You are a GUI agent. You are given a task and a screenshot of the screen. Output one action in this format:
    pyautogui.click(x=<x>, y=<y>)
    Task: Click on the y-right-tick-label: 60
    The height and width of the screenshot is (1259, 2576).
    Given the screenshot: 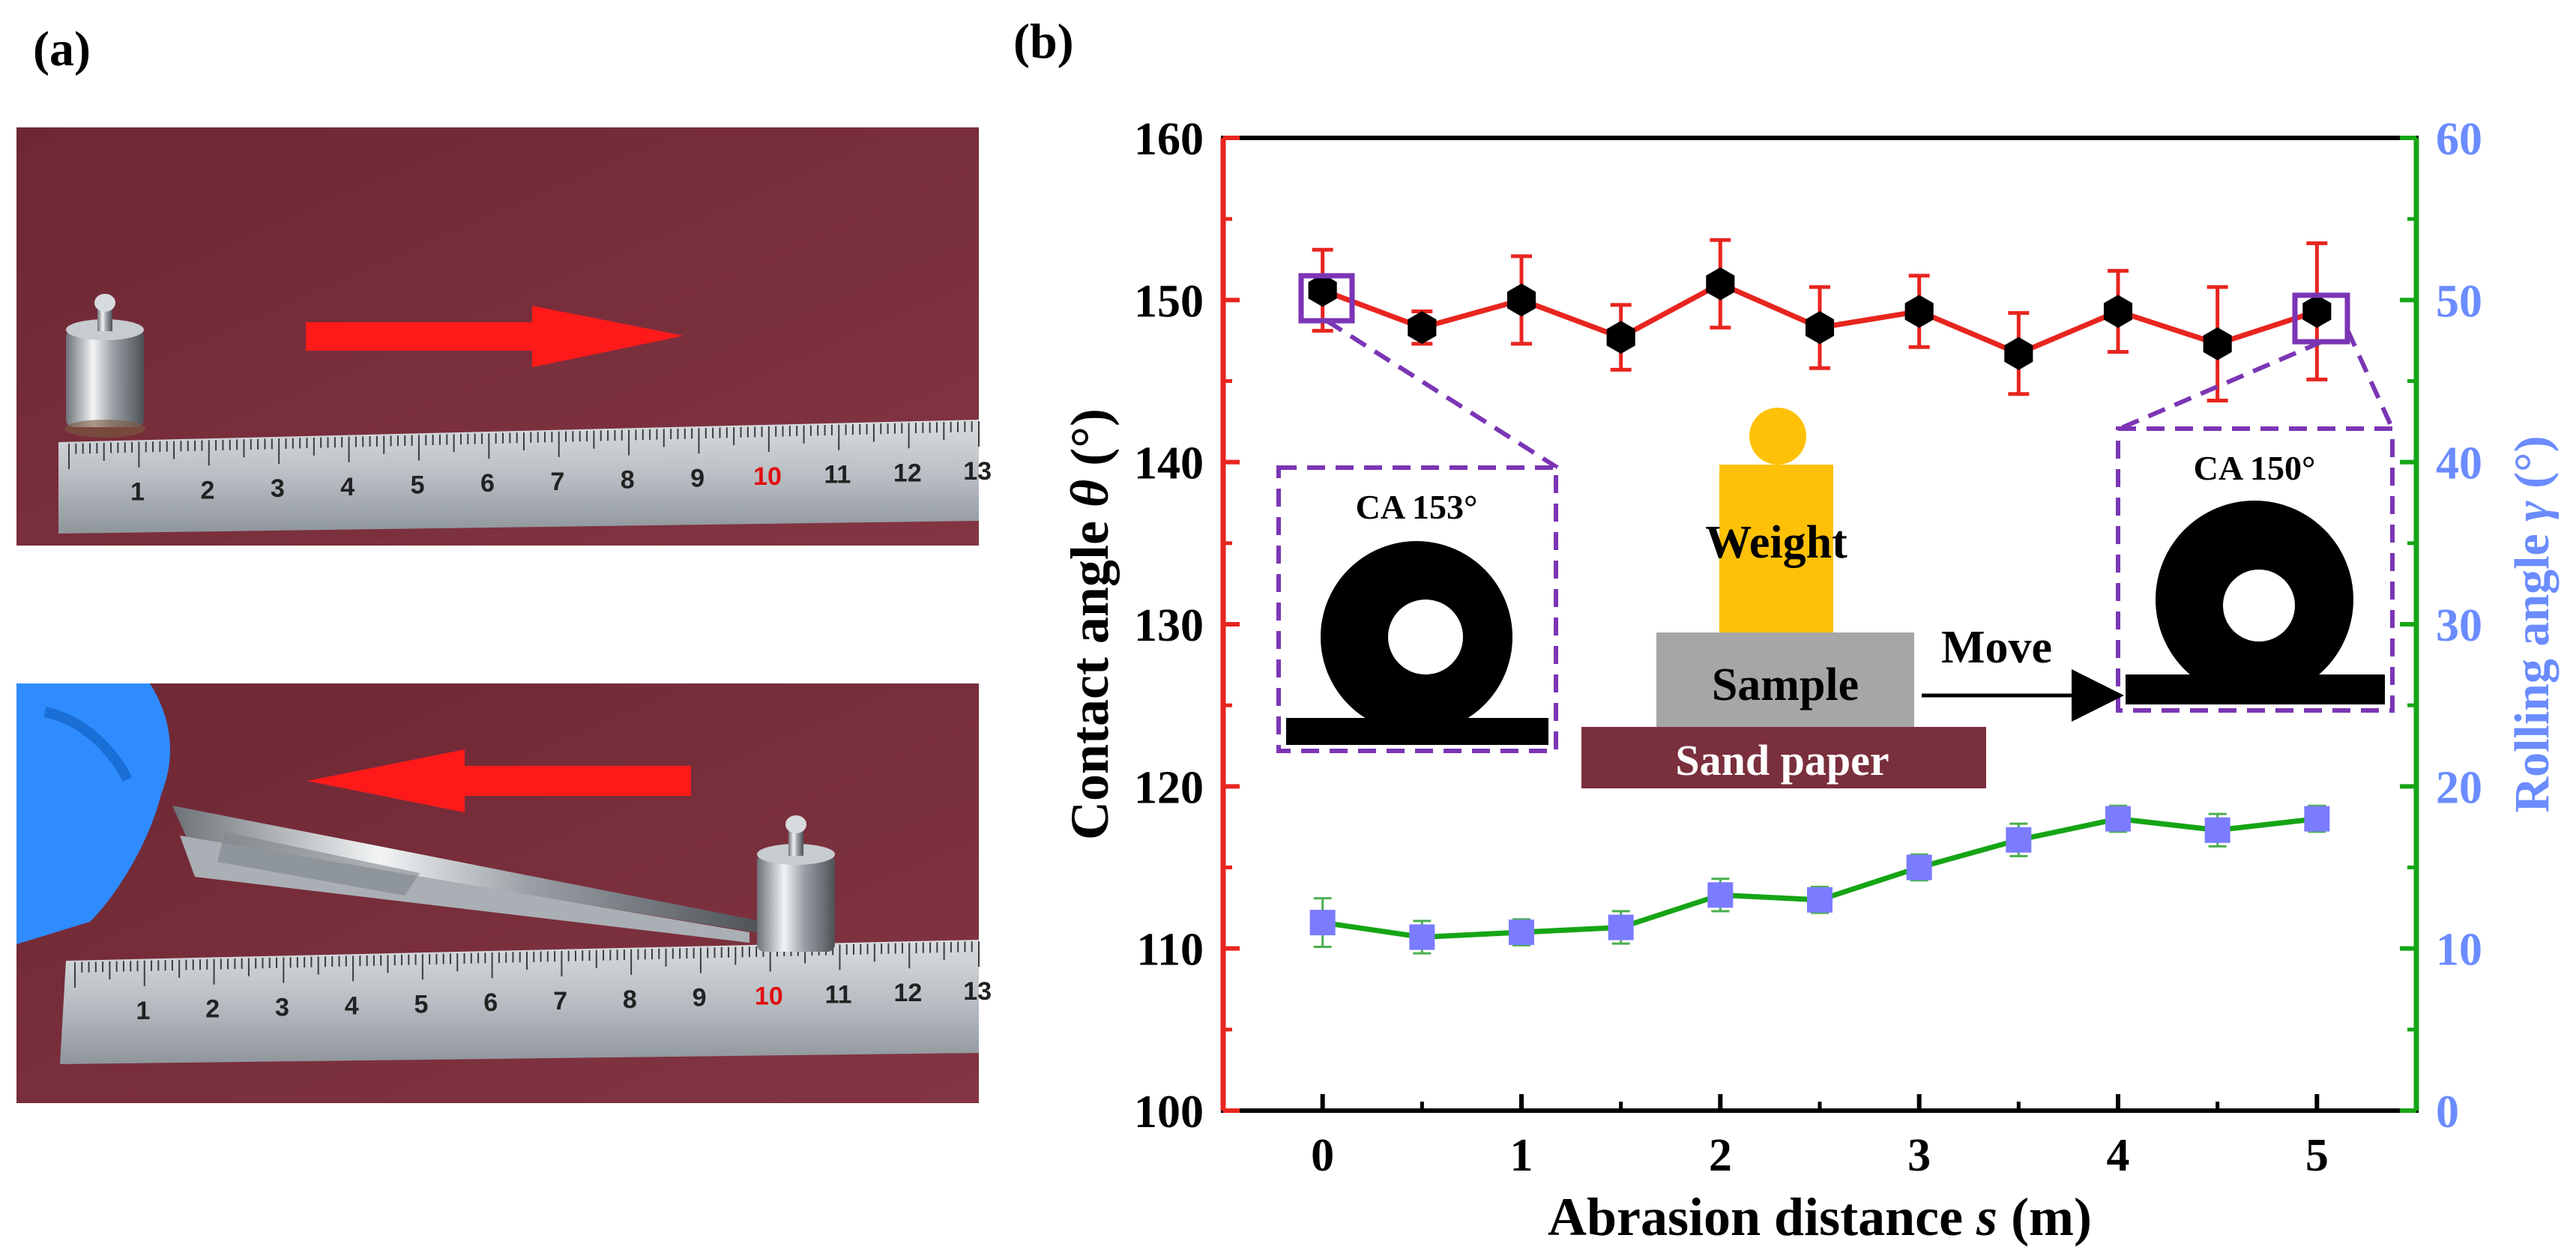 What is the action you would take?
    pyautogui.click(x=2459, y=139)
    